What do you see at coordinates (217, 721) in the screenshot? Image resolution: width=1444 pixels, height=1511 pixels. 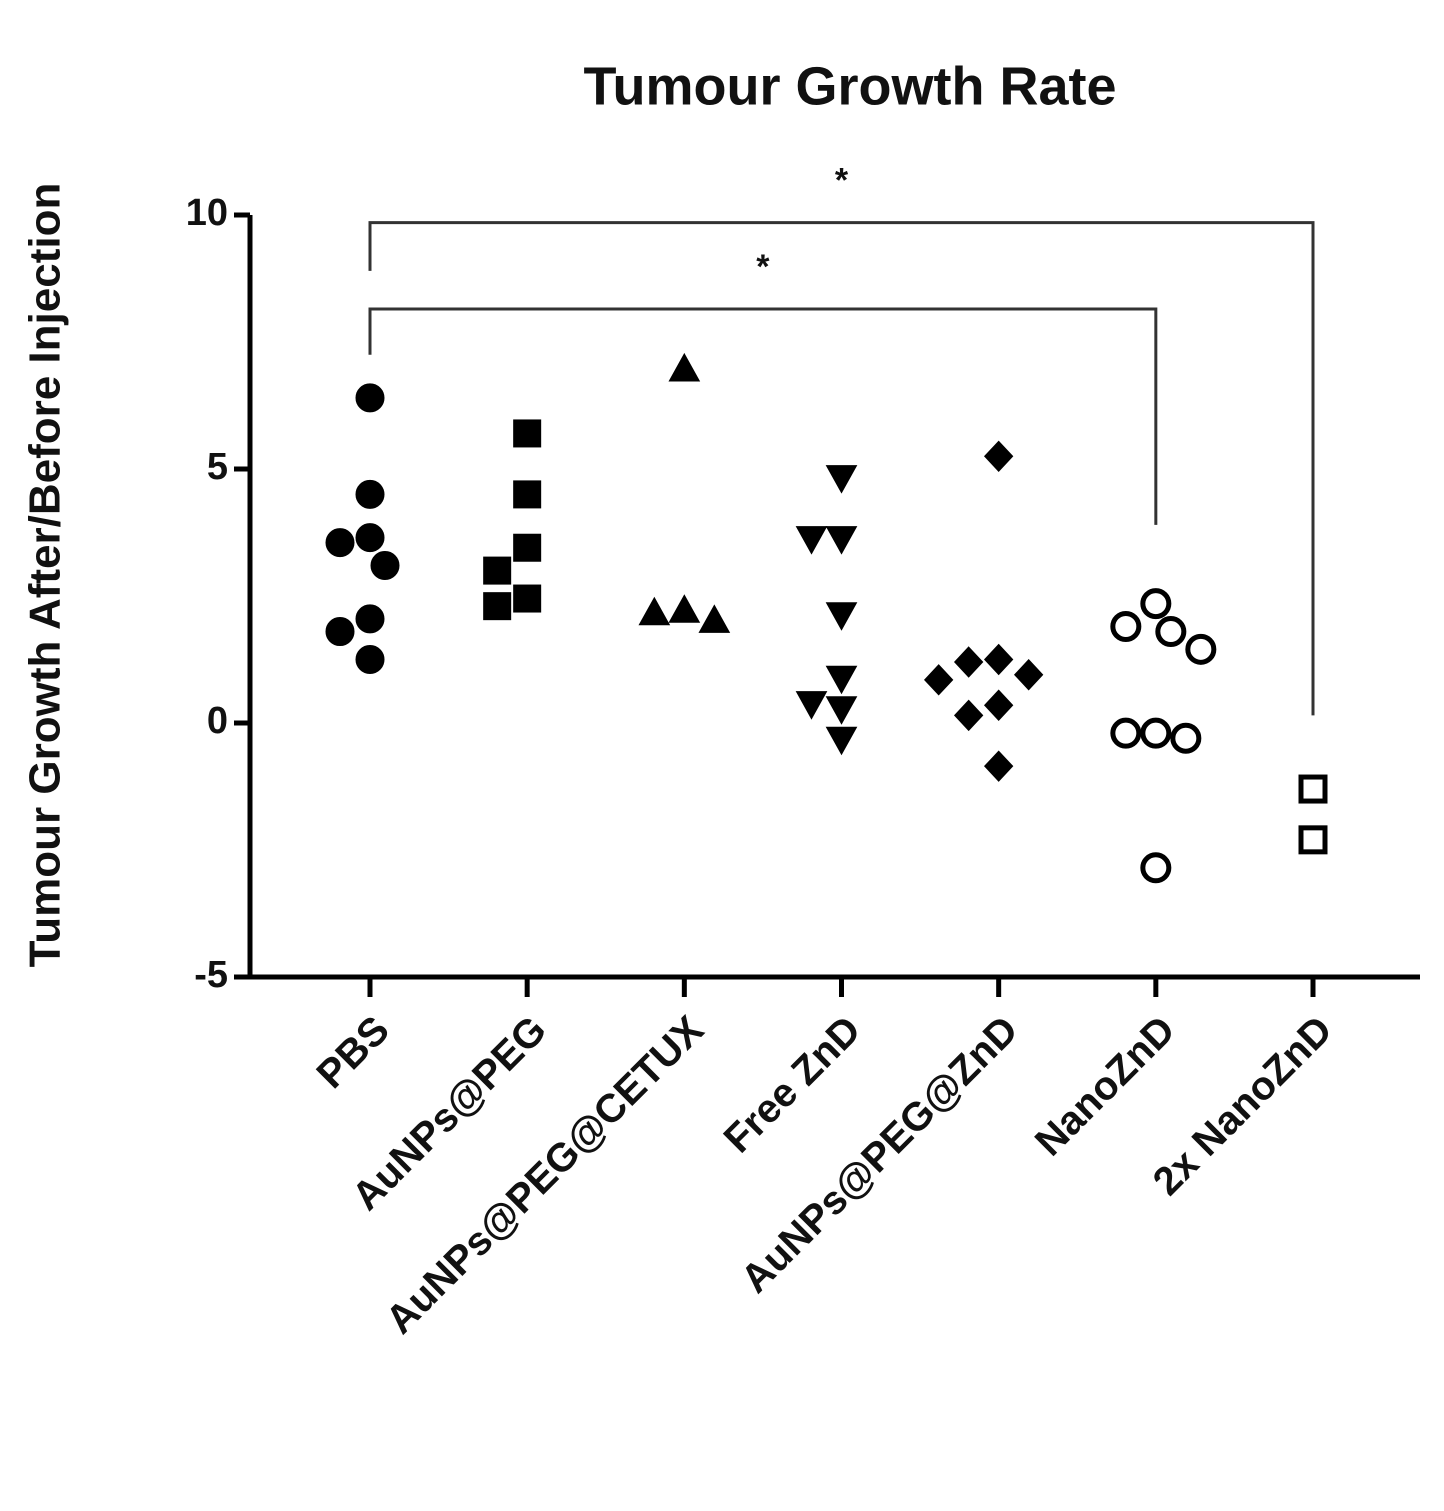 I see `y-tick-label: 0` at bounding box center [217, 721].